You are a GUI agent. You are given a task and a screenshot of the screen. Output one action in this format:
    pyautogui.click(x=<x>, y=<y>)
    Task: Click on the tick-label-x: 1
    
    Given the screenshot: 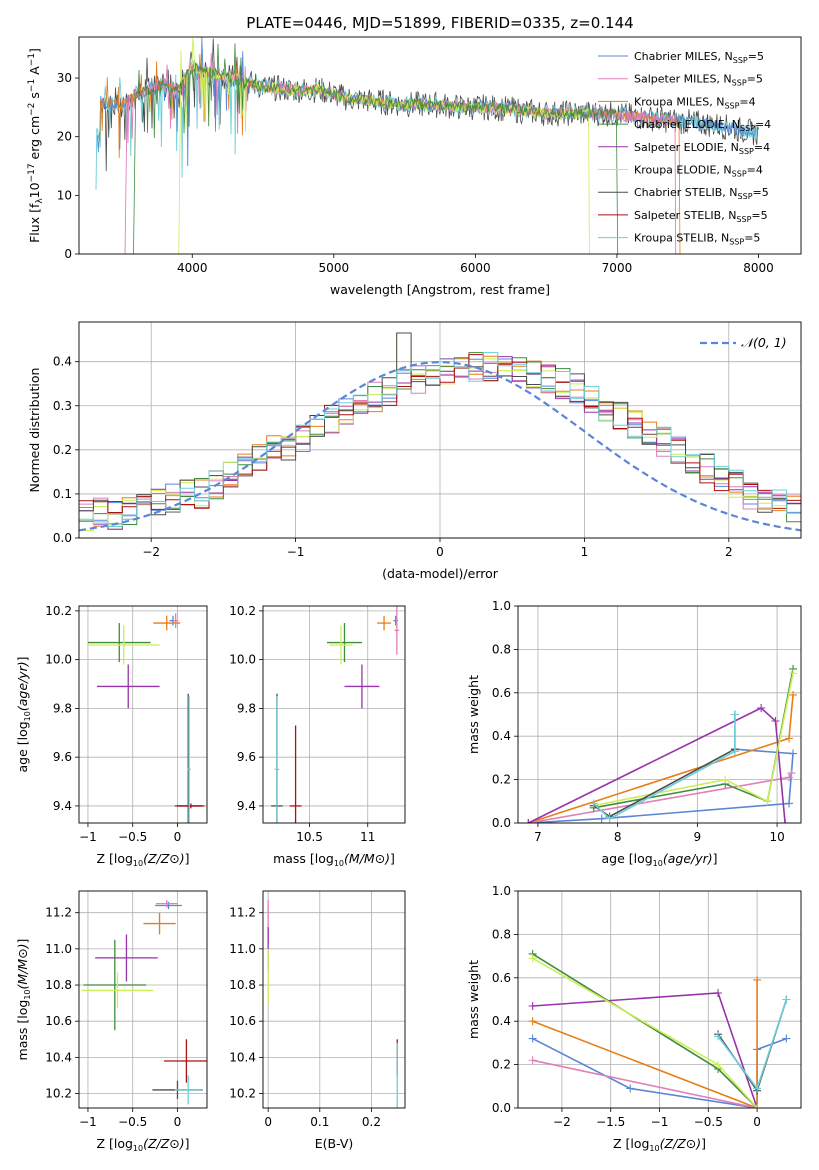 What is the action you would take?
    pyautogui.click(x=585, y=552)
    